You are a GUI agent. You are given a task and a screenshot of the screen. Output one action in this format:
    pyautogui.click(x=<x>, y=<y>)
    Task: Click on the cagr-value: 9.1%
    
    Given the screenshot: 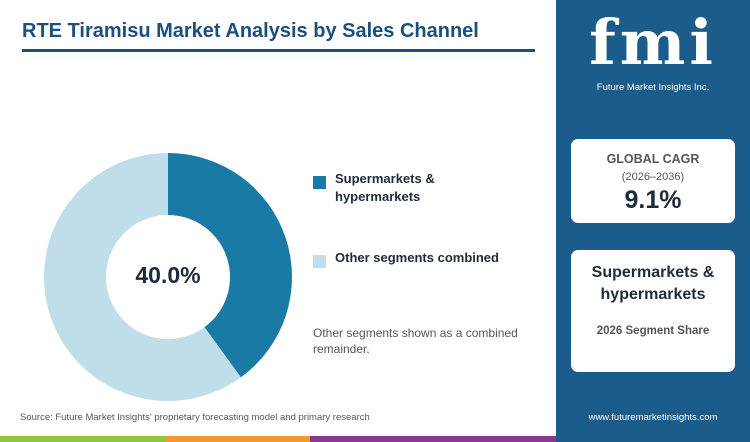 What is the action you would take?
    pyautogui.click(x=653, y=200)
    